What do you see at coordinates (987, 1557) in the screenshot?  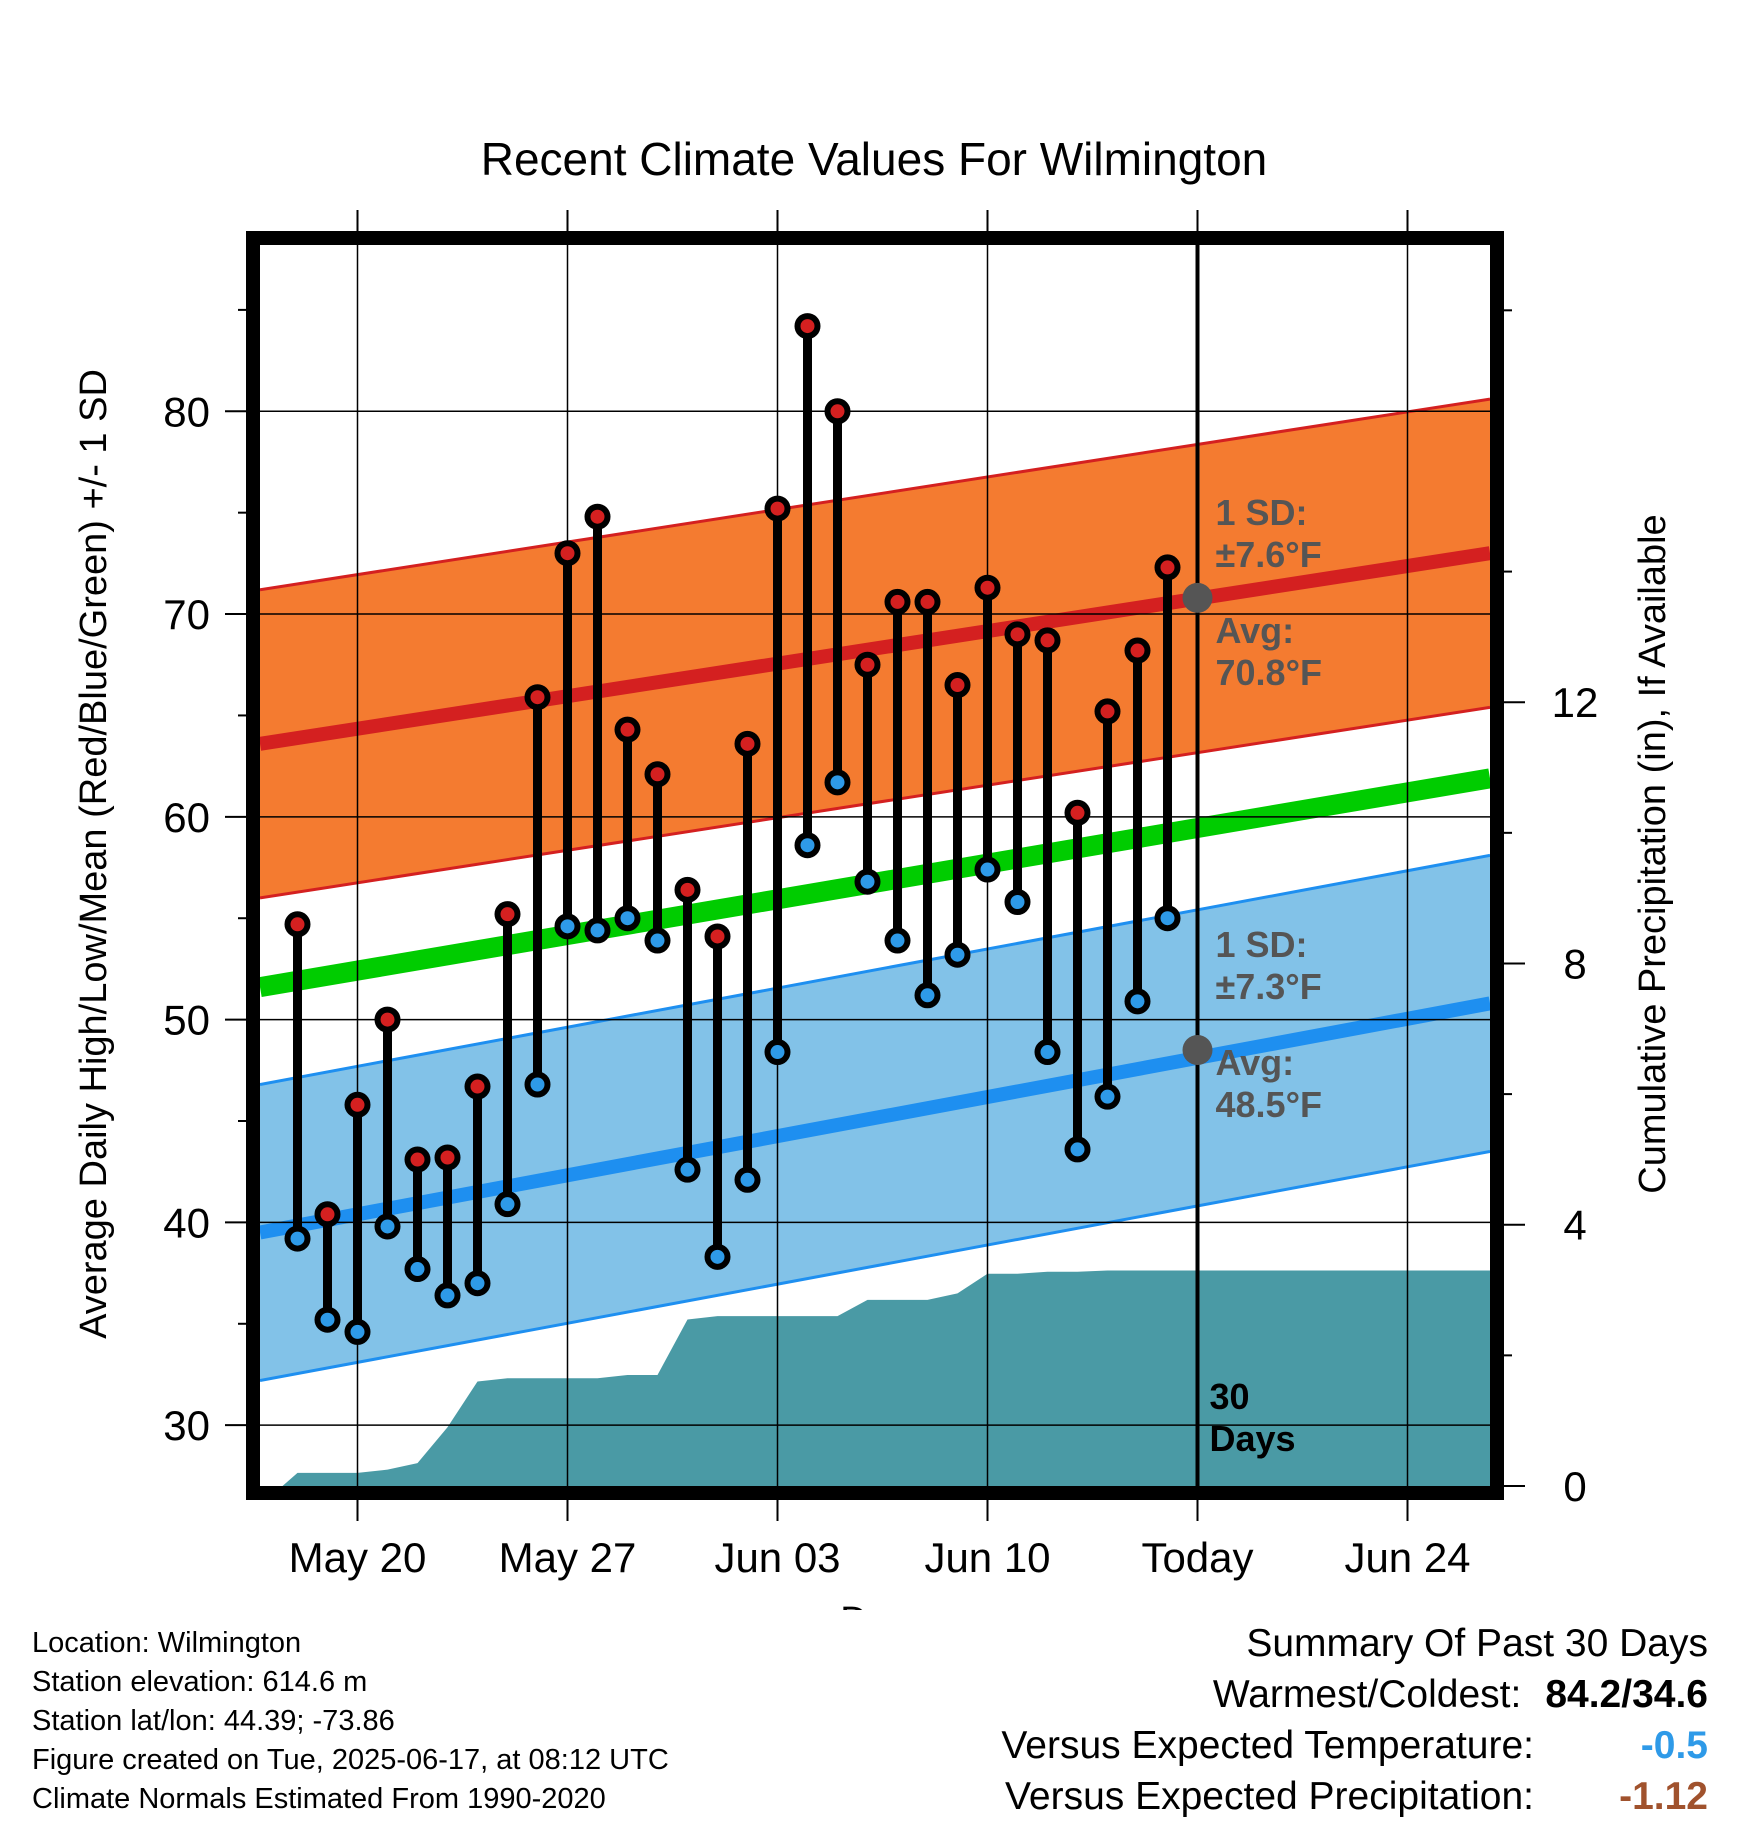 I see `x-tick-label: Jun 10` at bounding box center [987, 1557].